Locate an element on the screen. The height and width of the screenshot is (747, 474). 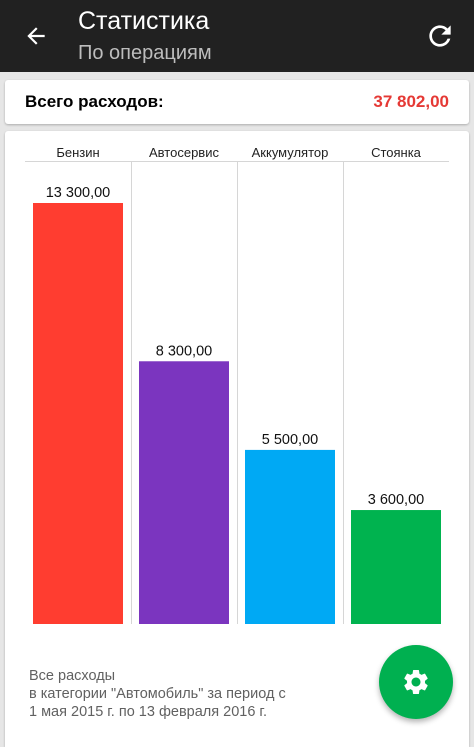
gear-icon is located at coordinates (416, 682).